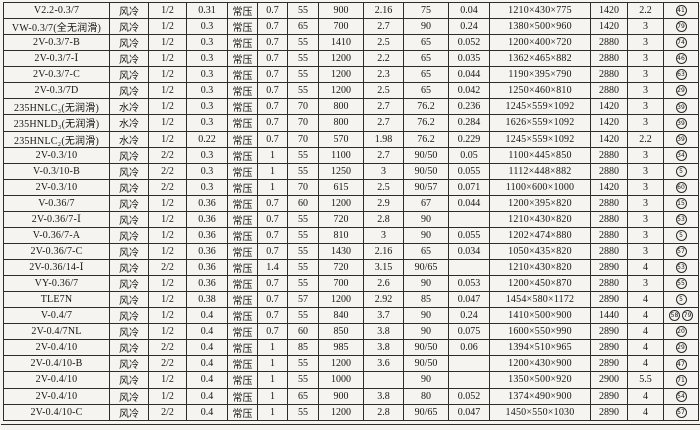  Describe the element at coordinates (681, 11) in the screenshot. I see `footnote-ref-icon: 41` at that location.